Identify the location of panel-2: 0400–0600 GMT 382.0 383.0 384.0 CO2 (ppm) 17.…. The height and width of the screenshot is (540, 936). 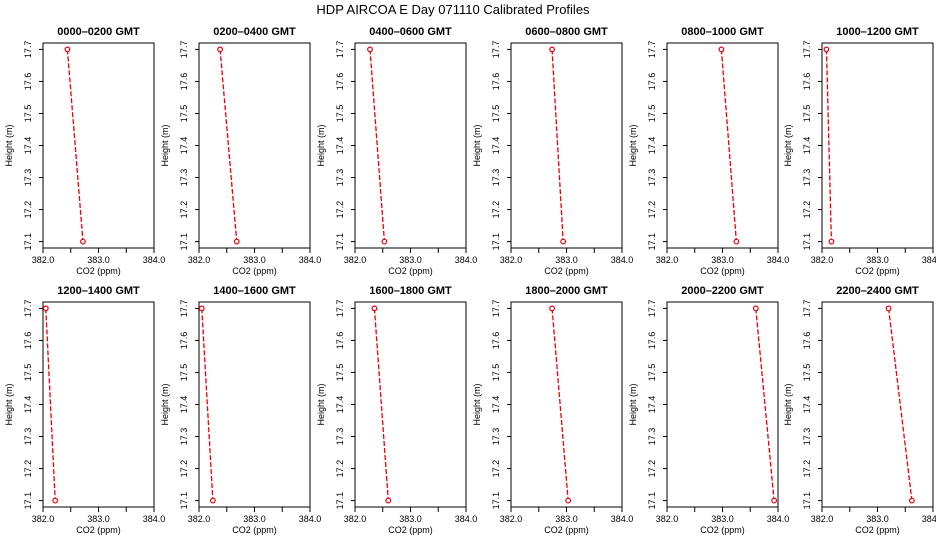
(396, 151).